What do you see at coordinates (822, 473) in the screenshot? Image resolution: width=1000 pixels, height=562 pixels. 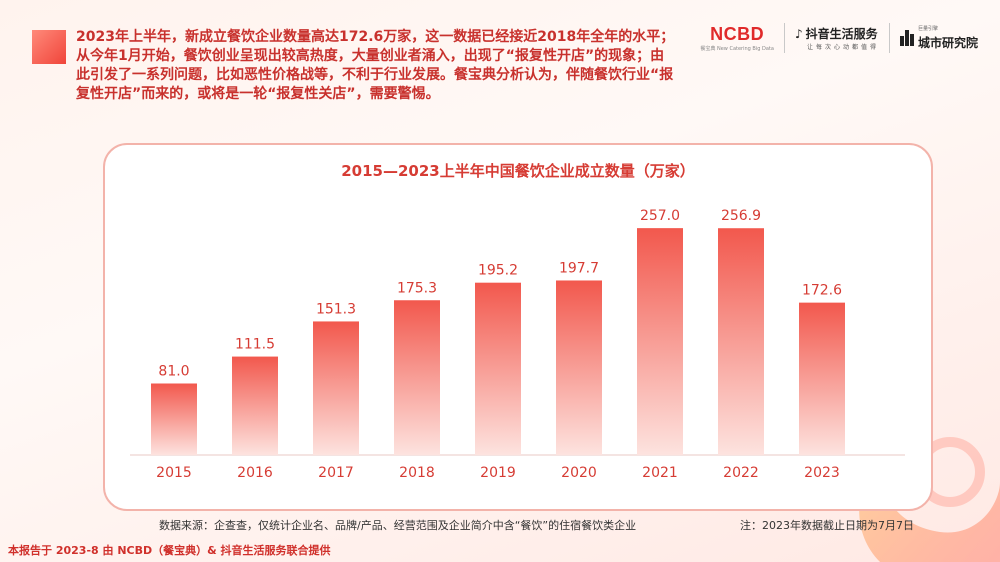 I see `x-tick-2023: 2023` at bounding box center [822, 473].